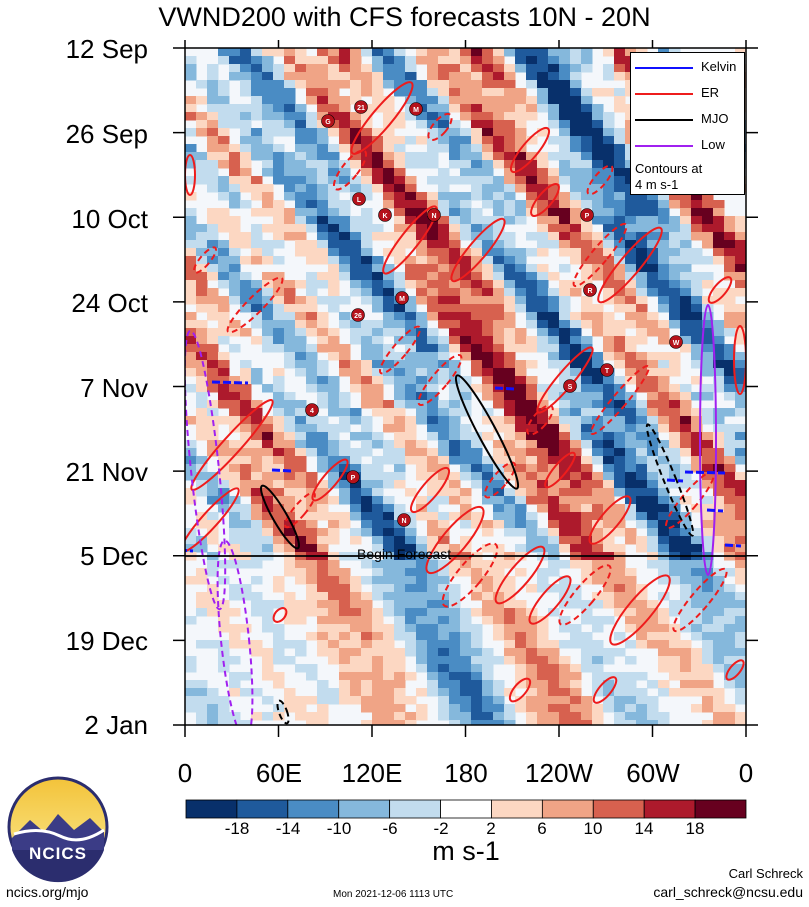 The height and width of the screenshot is (907, 809). I want to click on site-link: ncics.org/mjo, so click(47, 892).